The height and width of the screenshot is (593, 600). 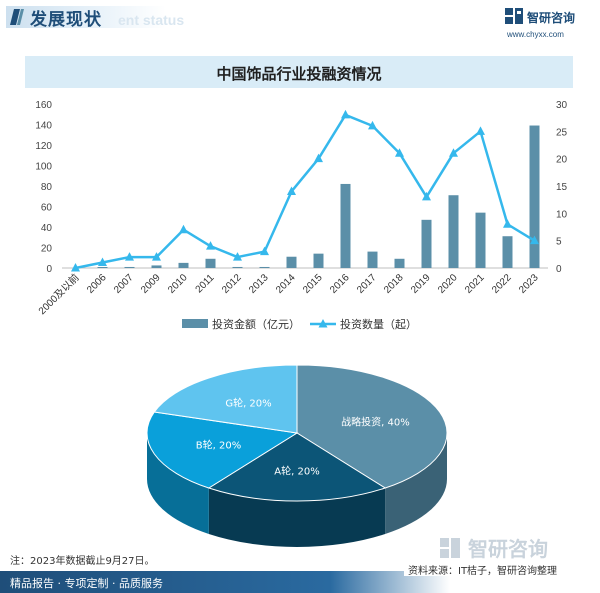 What do you see at coordinates (448, 284) in the screenshot?
I see `x-tick-label: 2020` at bounding box center [448, 284].